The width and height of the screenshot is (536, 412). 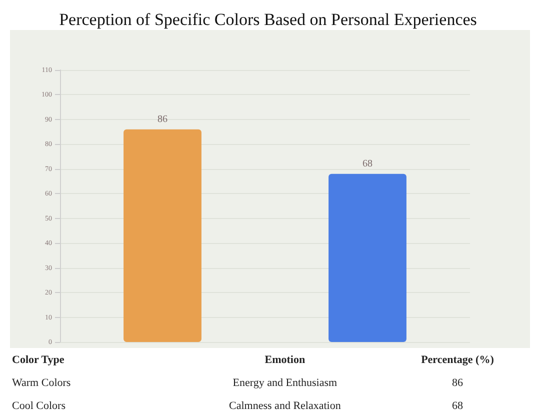 I want to click on text: Warm Colors, so click(x=42, y=383).